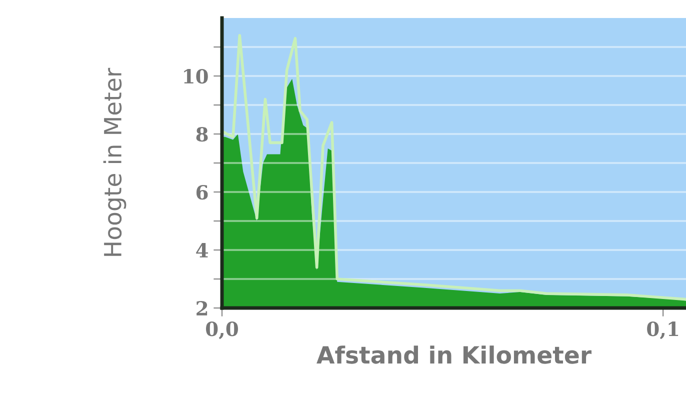 This screenshot has height=417, width=686. What do you see at coordinates (114, 162) in the screenshot?
I see `y-axis-title: Hoogte in Meter` at bounding box center [114, 162].